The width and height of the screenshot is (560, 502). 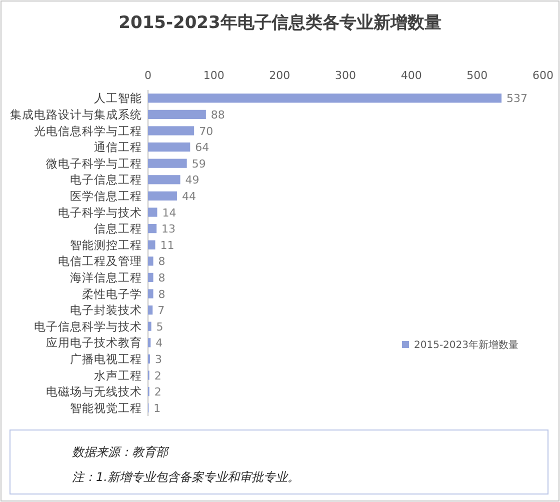 What do you see at coordinates (192, 180) in the screenshot?
I see `data-label: 49` at bounding box center [192, 180].